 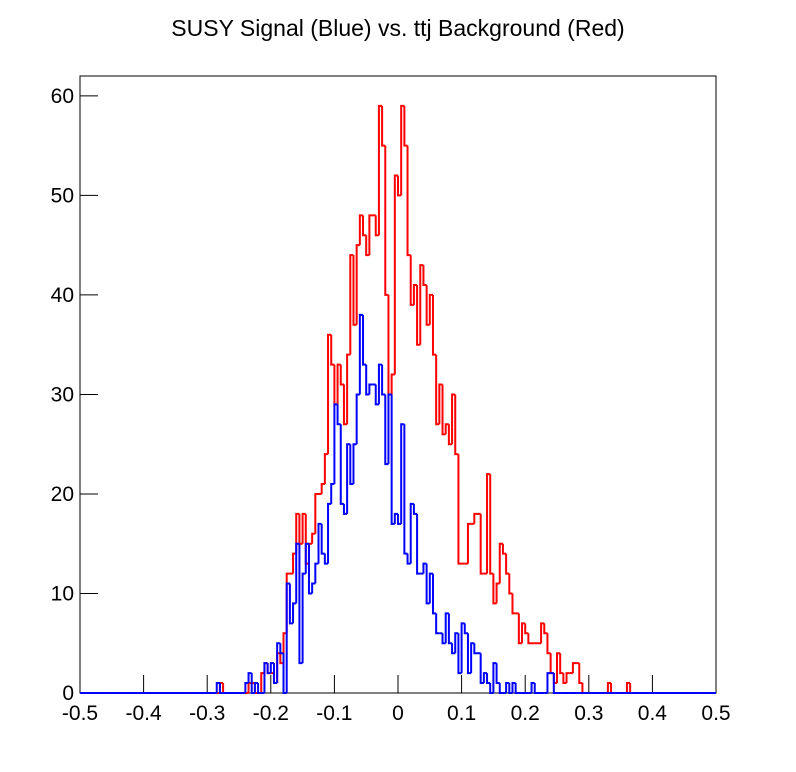 I want to click on x-tick-label: -0.2, so click(x=271, y=713).